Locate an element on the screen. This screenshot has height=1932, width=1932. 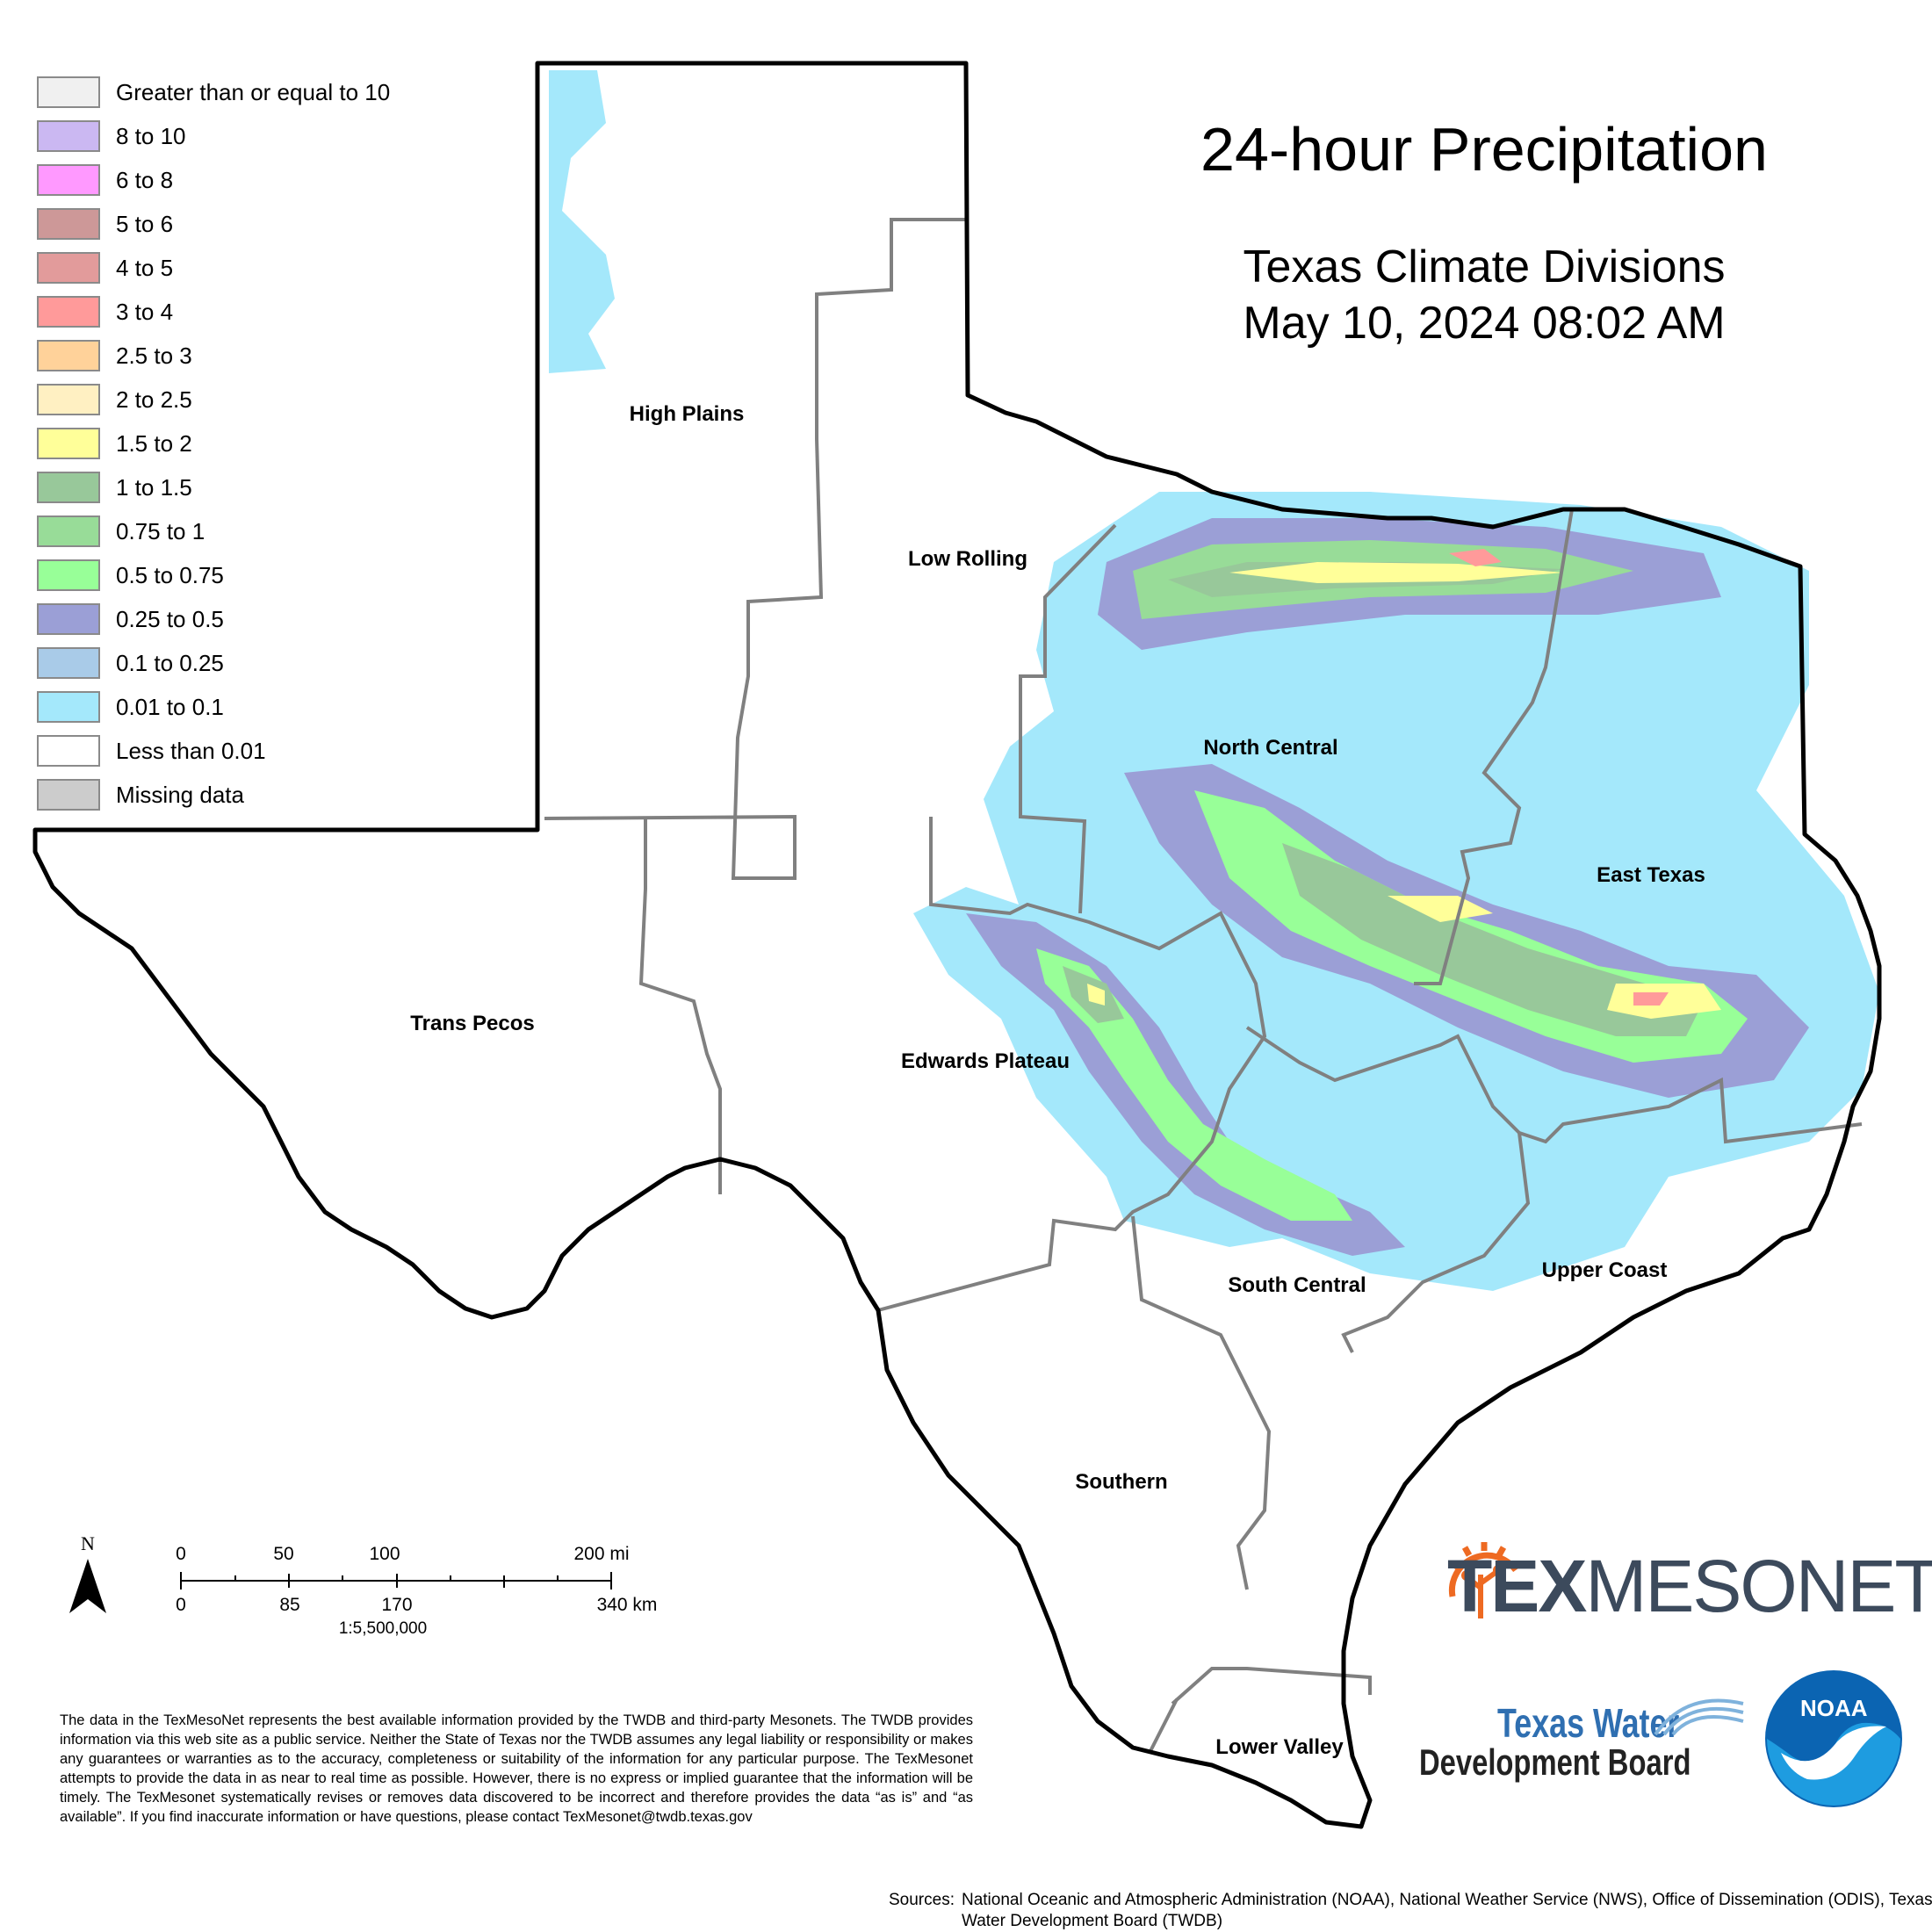
texmesonet-sun-icon is located at coordinates (1483, 1580).